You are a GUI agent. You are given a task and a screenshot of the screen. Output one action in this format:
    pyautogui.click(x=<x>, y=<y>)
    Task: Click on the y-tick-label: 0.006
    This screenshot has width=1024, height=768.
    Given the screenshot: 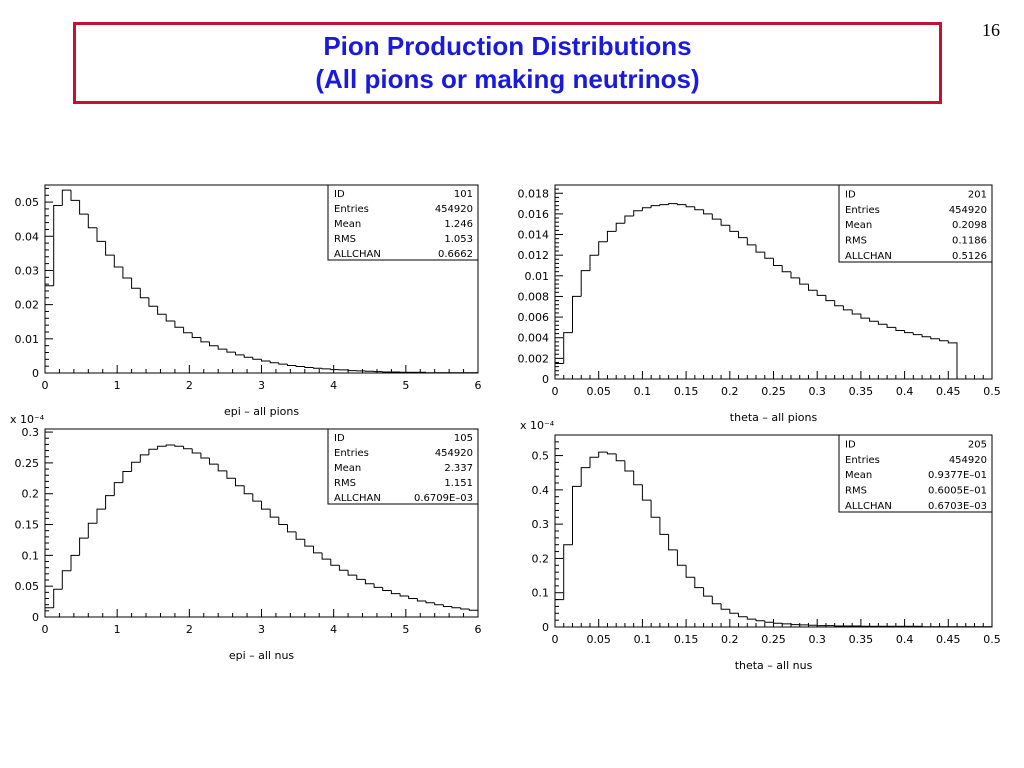 What is the action you would take?
    pyautogui.click(x=534, y=317)
    